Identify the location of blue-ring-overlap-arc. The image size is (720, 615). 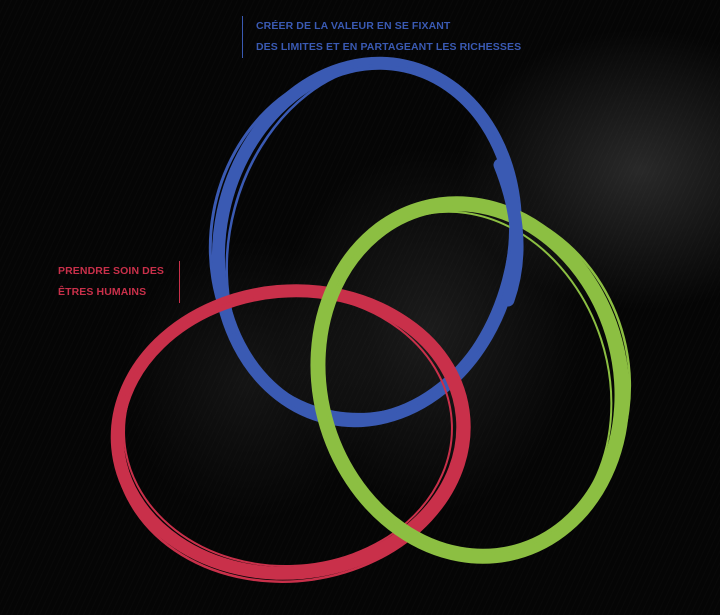
(508, 232).